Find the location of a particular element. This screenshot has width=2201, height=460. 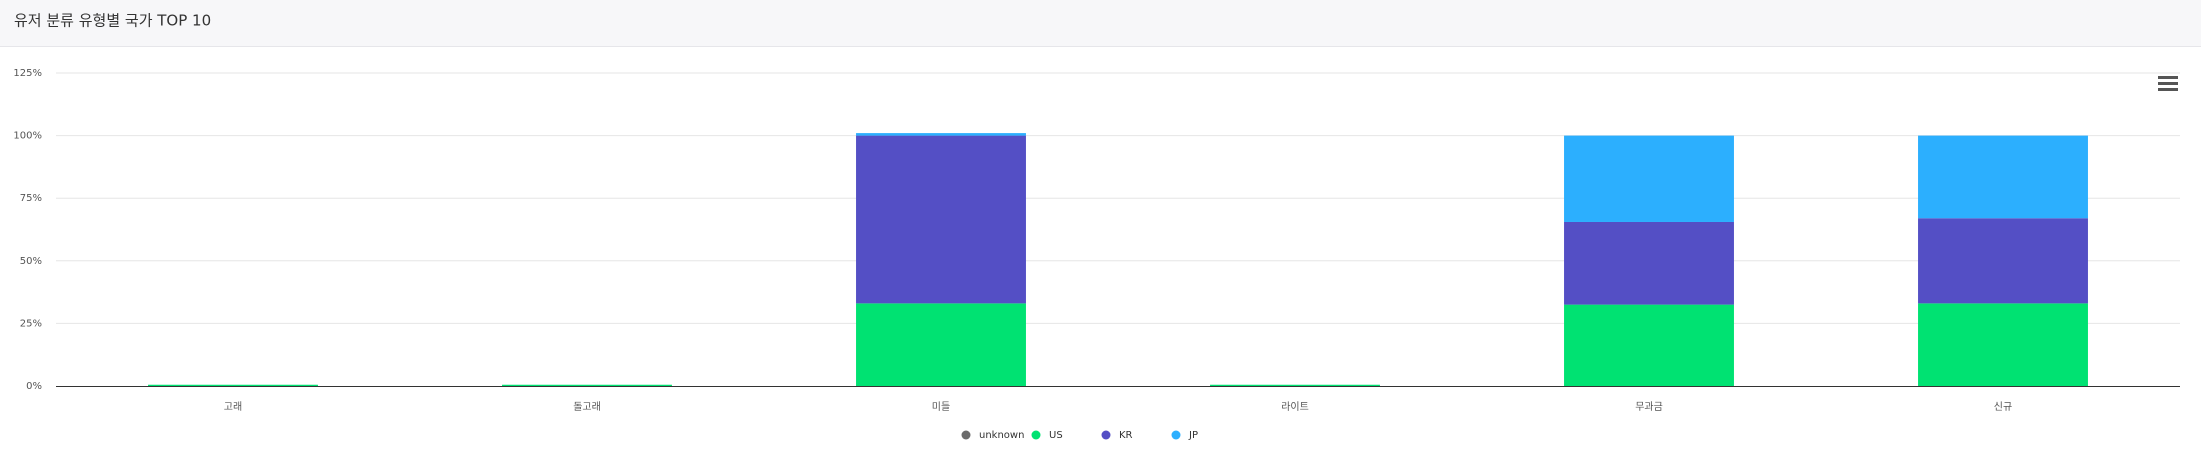

chart-title: 유저 분류 유형별 국가 TOP 10 is located at coordinates (112, 21).